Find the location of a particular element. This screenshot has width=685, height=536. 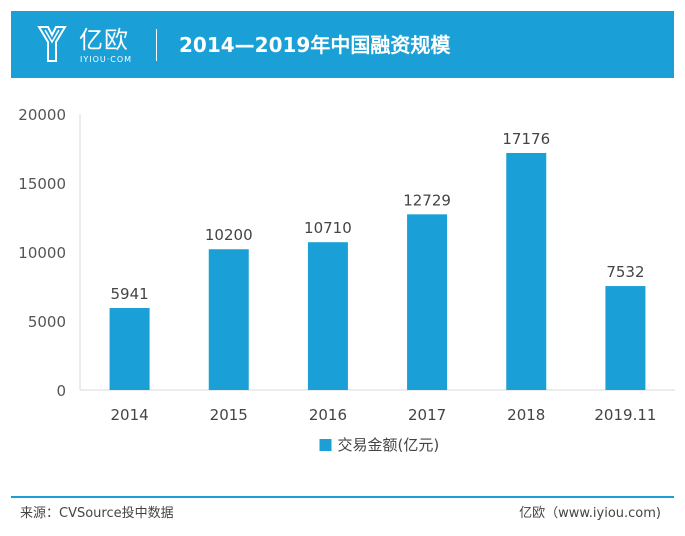

logo-text: 亿欧 is located at coordinates (104, 40).